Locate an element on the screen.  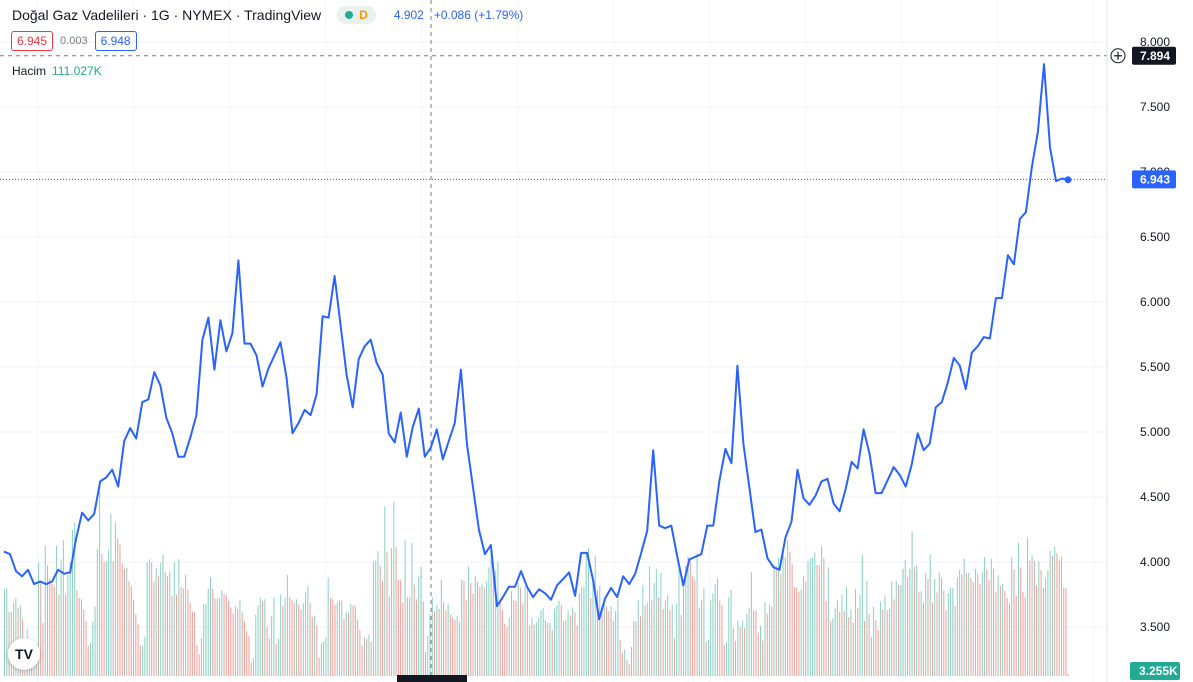
price-axis-tick: 6.500 is located at coordinates (1155, 237).